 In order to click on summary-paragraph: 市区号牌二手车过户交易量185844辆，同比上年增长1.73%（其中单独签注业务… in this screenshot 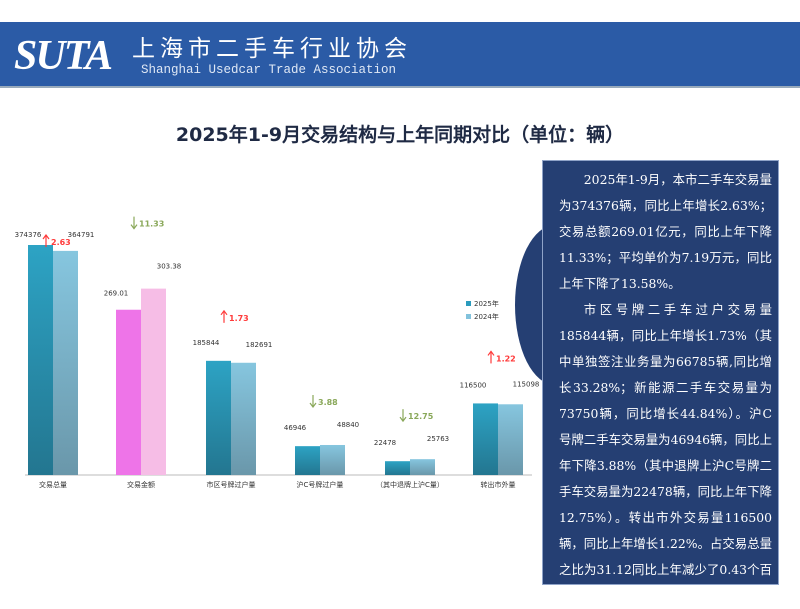, I will do `click(665, 452)`.